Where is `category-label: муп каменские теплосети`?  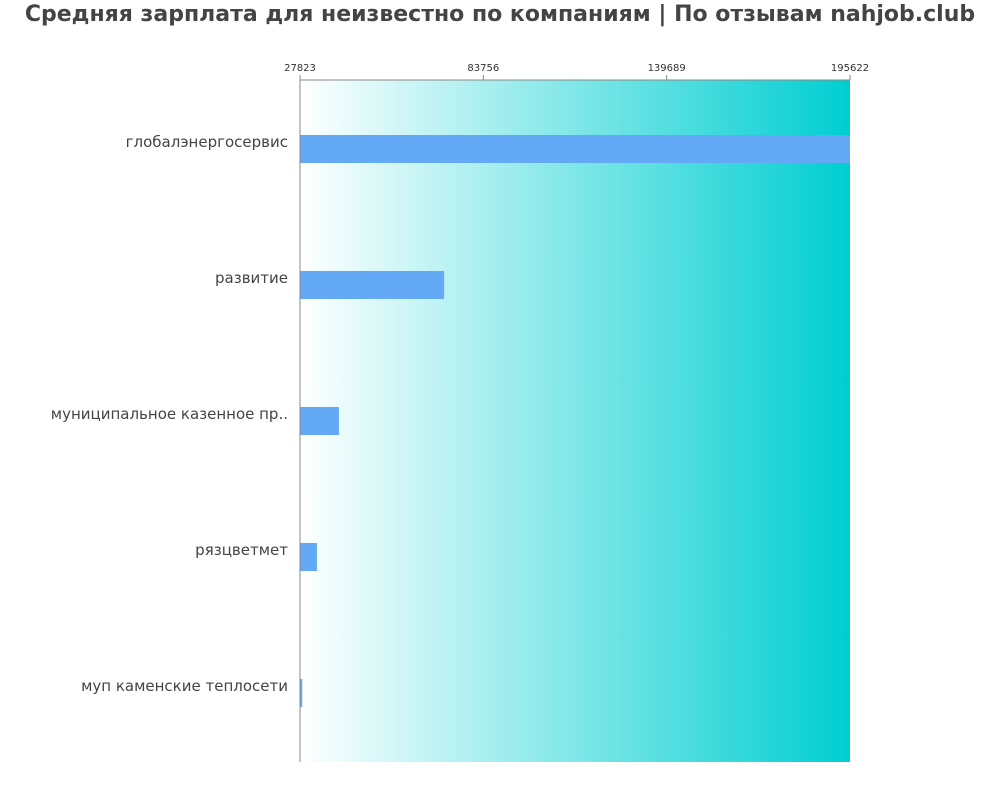
category-label: муп каменские теплосети is located at coordinates (184, 686).